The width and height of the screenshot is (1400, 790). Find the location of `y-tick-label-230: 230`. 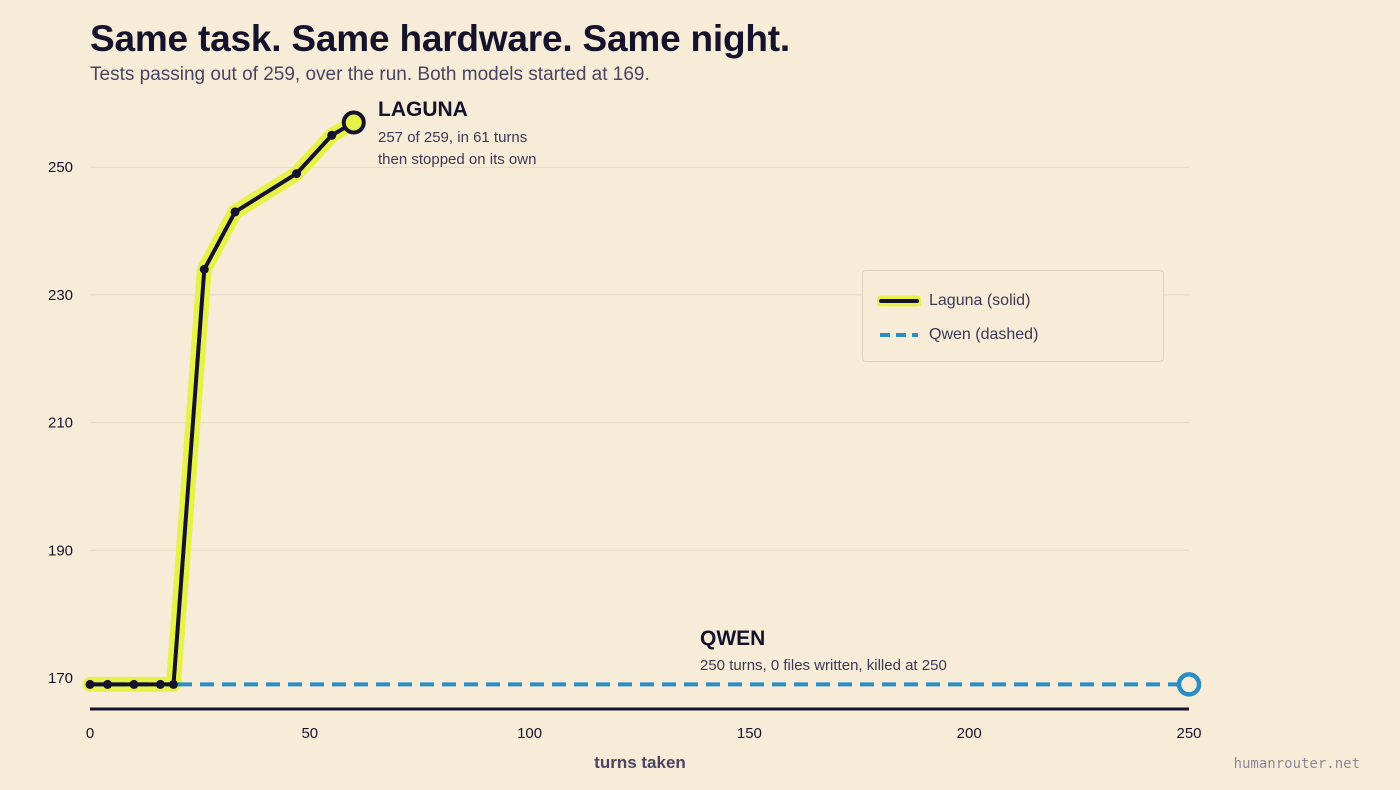

y-tick-label-230: 230 is located at coordinates (60, 295).